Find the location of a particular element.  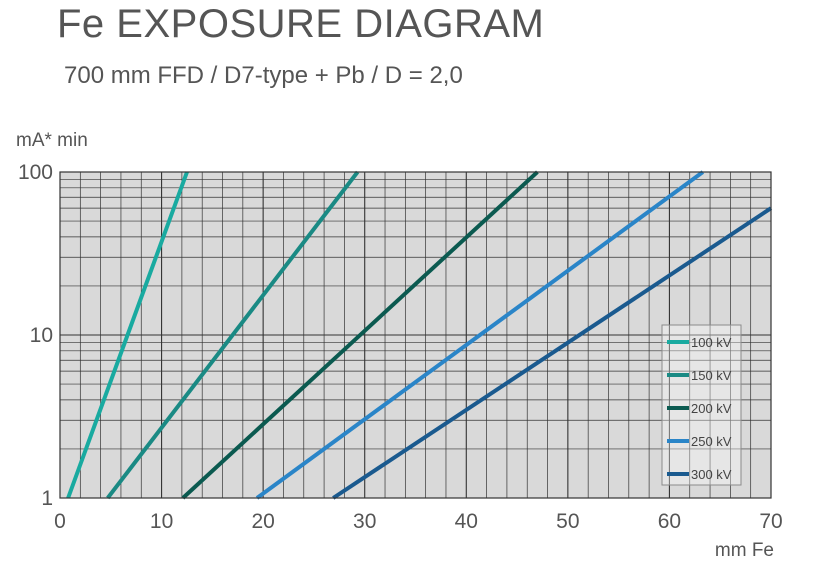

legend: 100 kV 150 kV 200 kV 250 kV 300 kV is located at coordinates (701, 405).